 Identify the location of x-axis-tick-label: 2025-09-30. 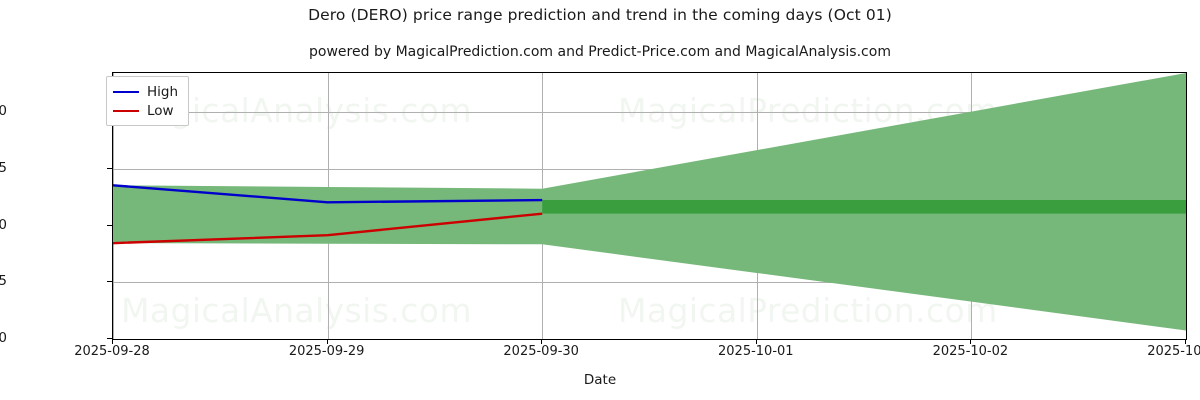
(541, 351).